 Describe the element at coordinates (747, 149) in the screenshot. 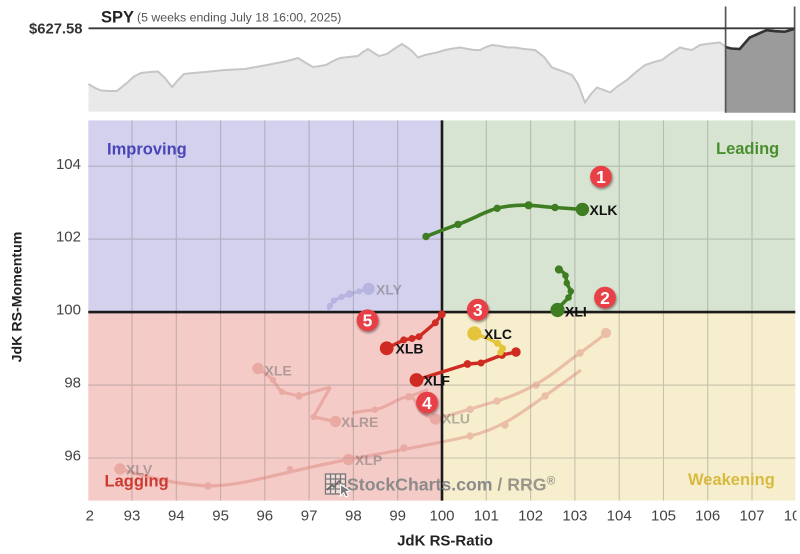

I see `svg-text: Leading` at that location.